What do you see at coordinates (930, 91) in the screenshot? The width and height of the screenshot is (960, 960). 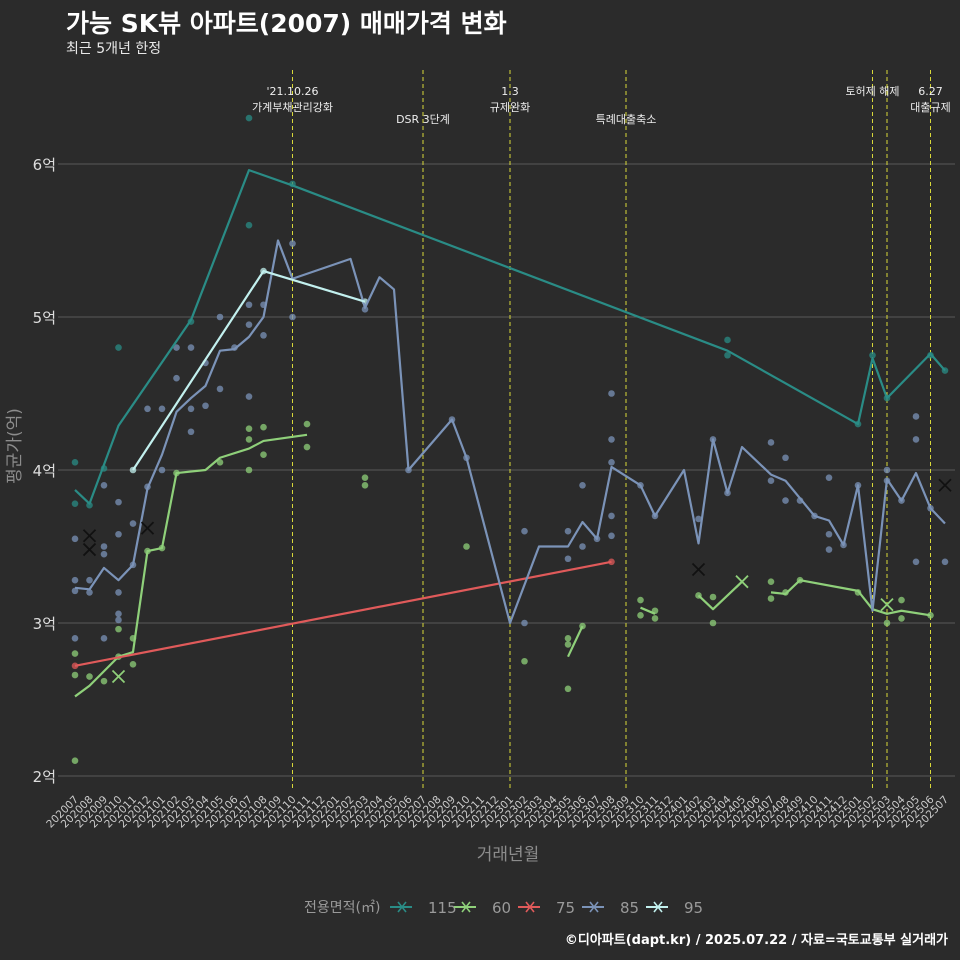 I see `event-label: 6.27` at bounding box center [930, 91].